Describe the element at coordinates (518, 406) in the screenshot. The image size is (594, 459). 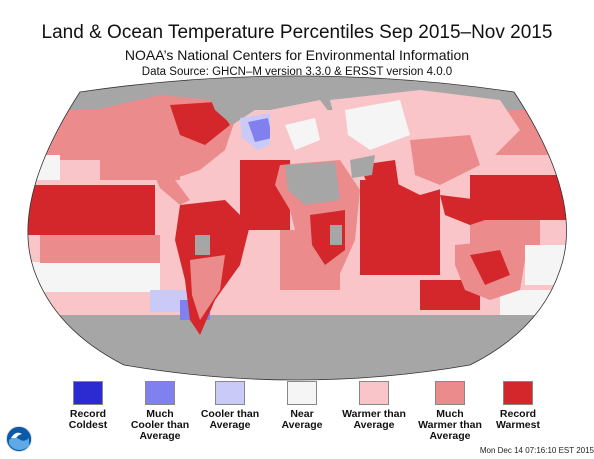
I see `legend-item: Record Warmest` at that location.